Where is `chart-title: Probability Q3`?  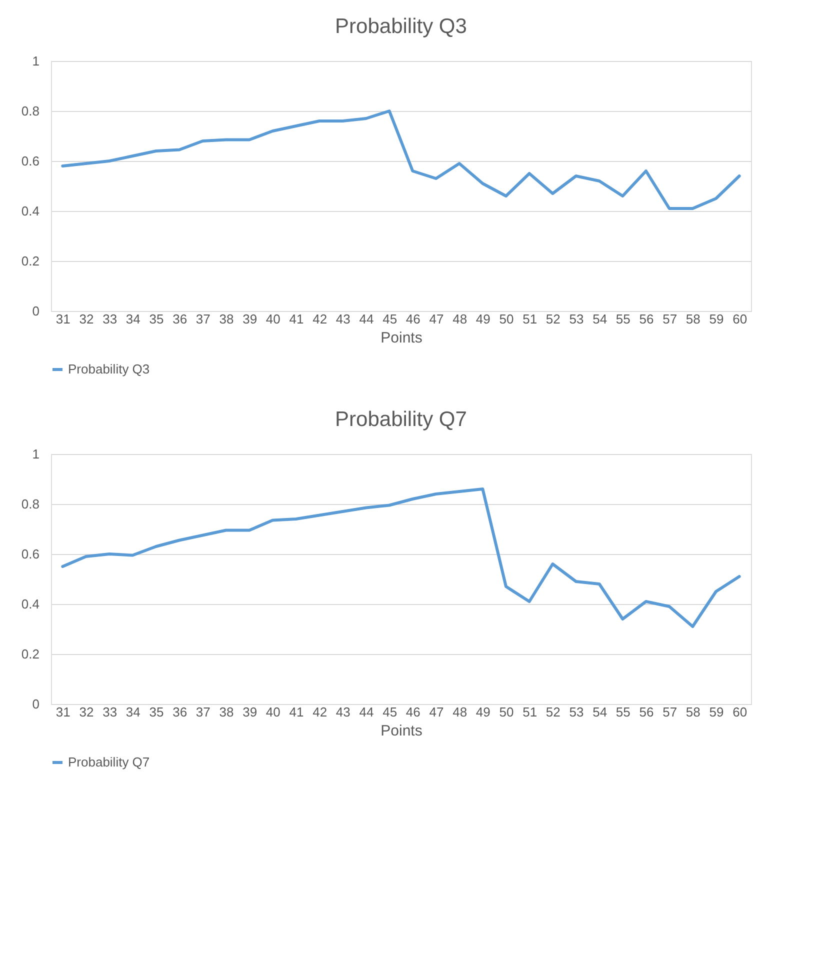
chart-title: Probability Q3 is located at coordinates (401, 26).